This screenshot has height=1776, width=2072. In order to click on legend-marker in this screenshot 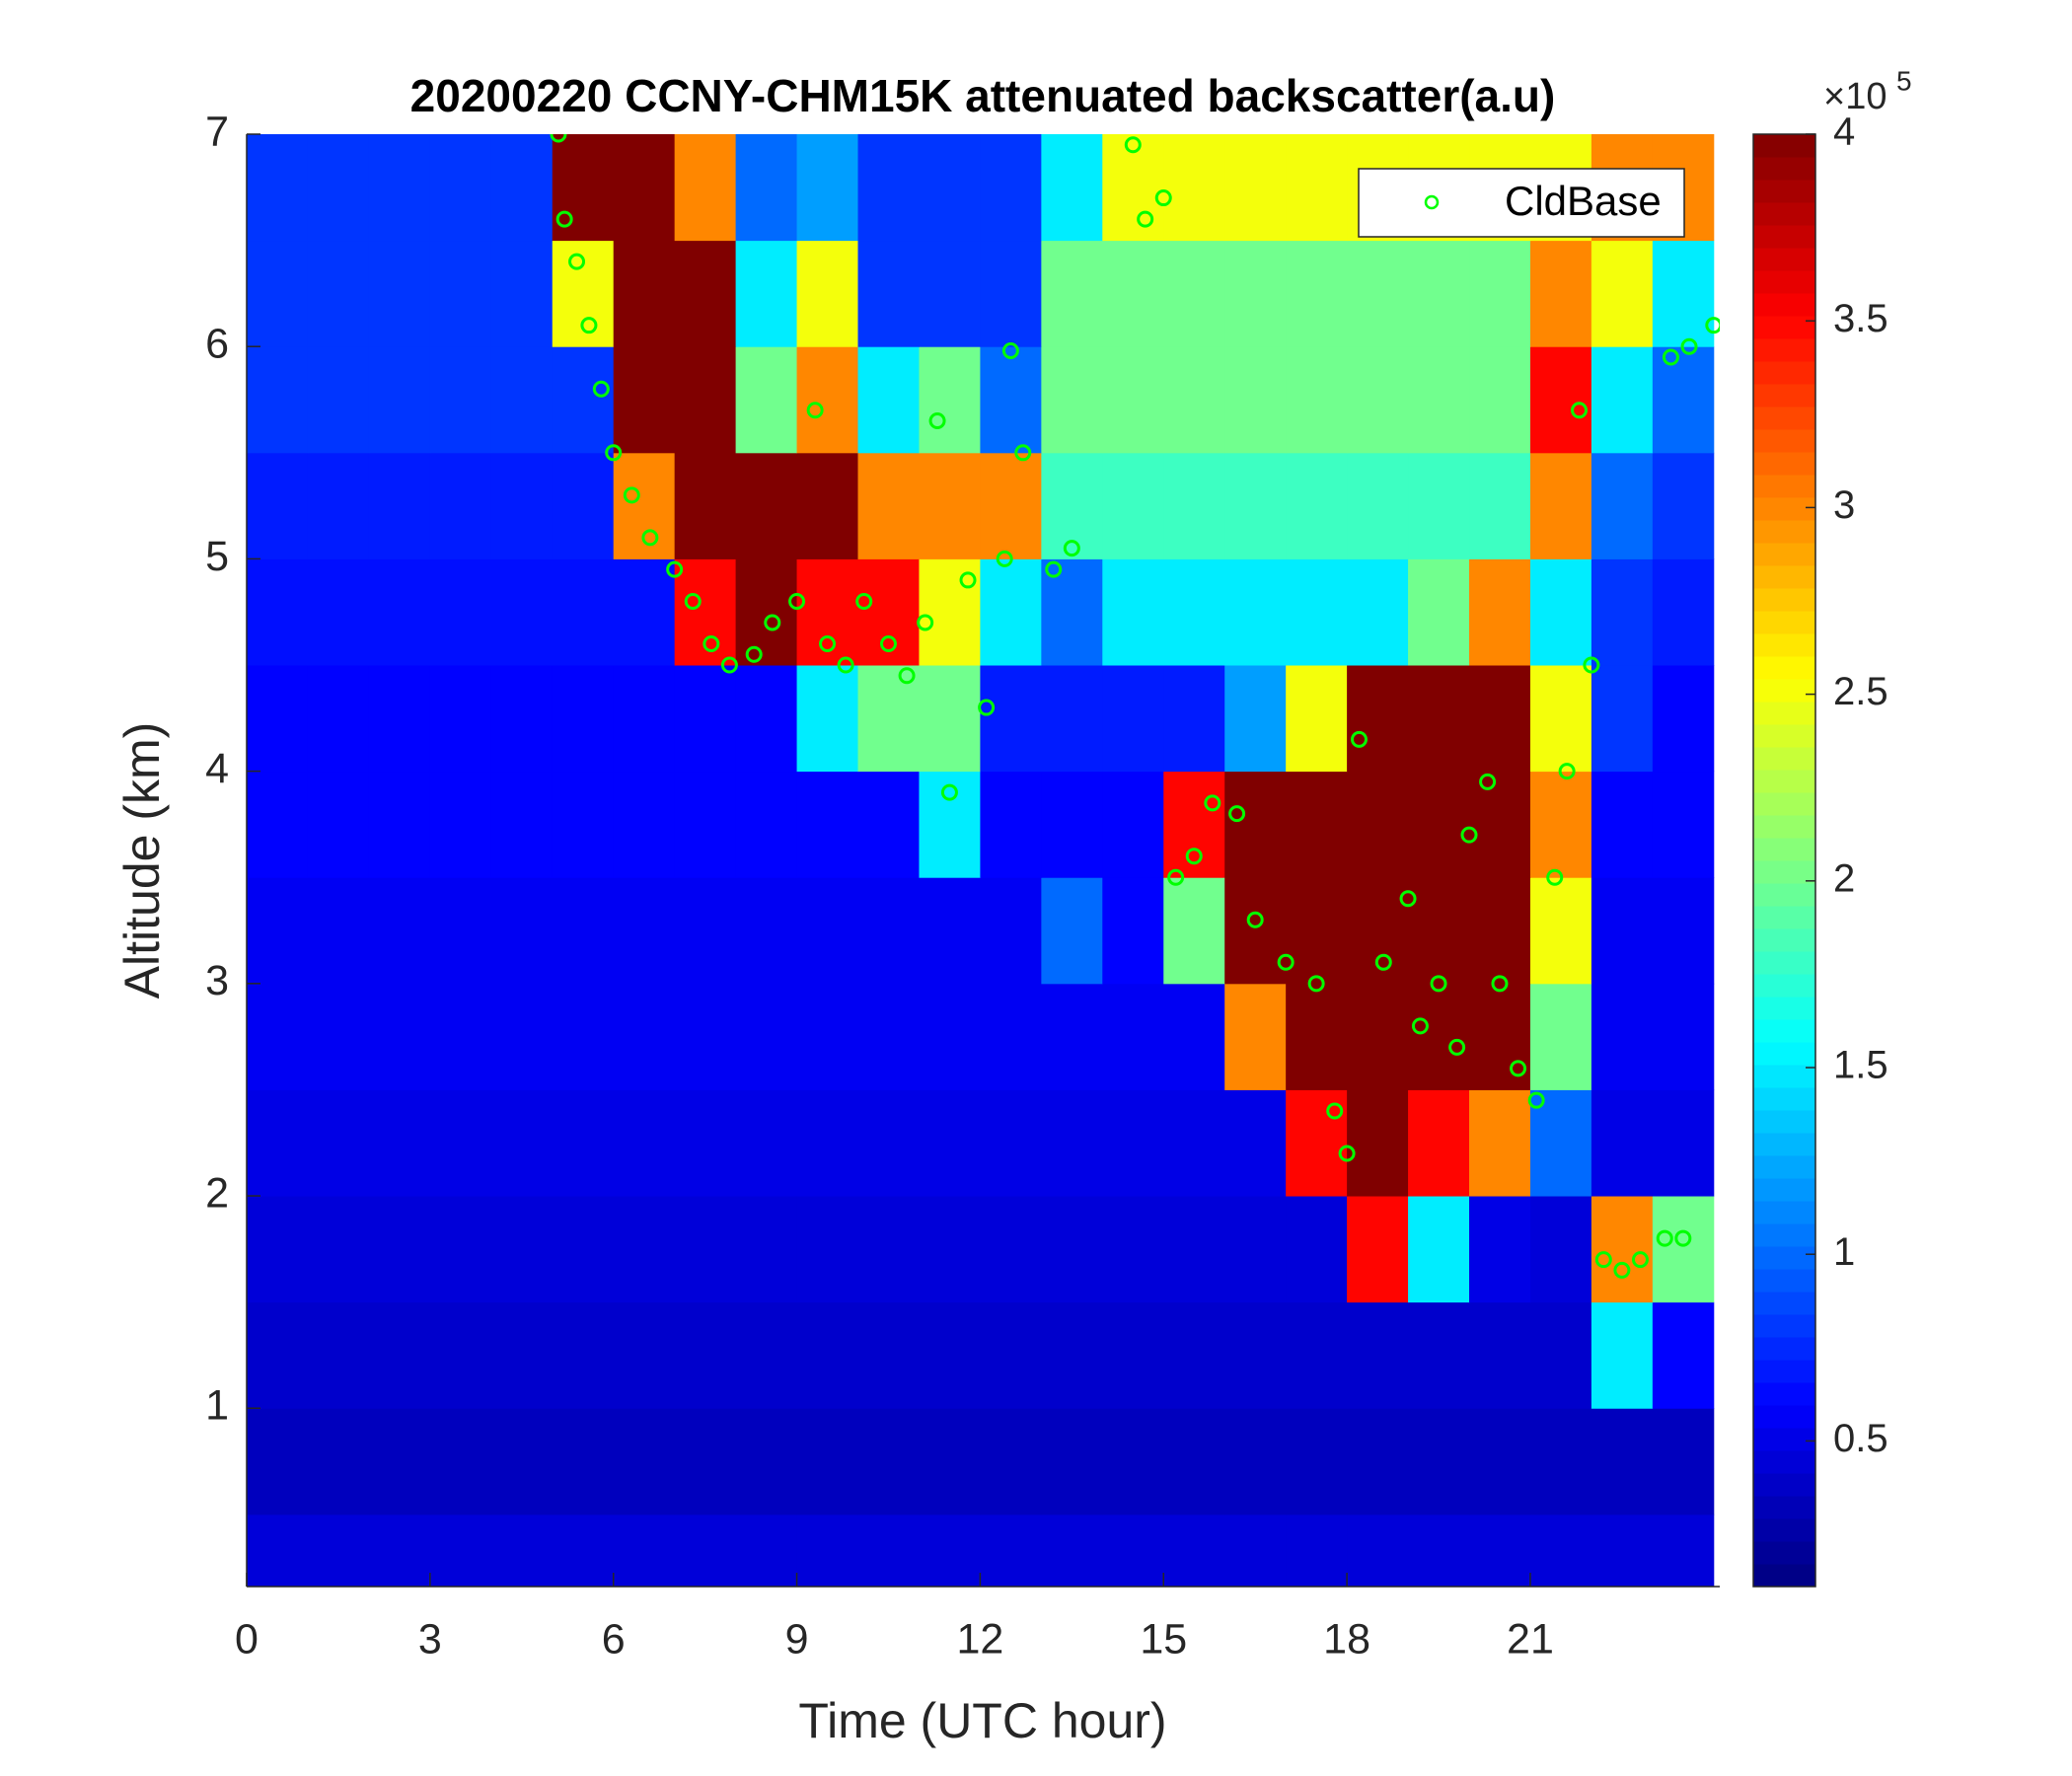, I will do `click(1432, 202)`.